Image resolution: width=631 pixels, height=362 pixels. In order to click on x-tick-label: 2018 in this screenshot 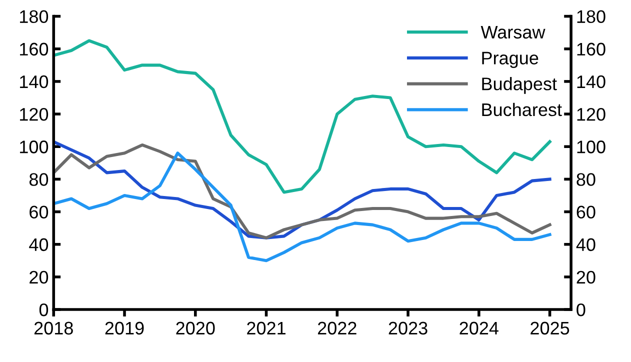, I will do `click(53, 328)`.